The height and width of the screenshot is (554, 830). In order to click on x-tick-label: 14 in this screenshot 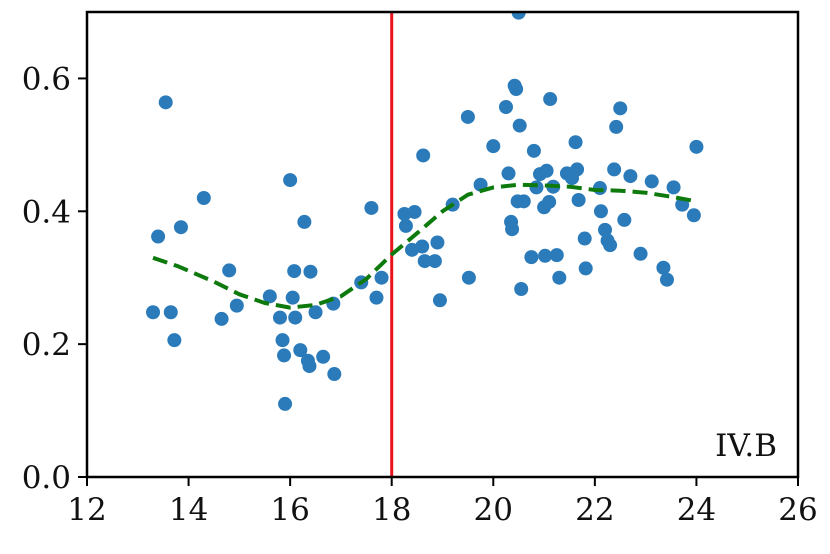, I will do `click(188, 510)`.